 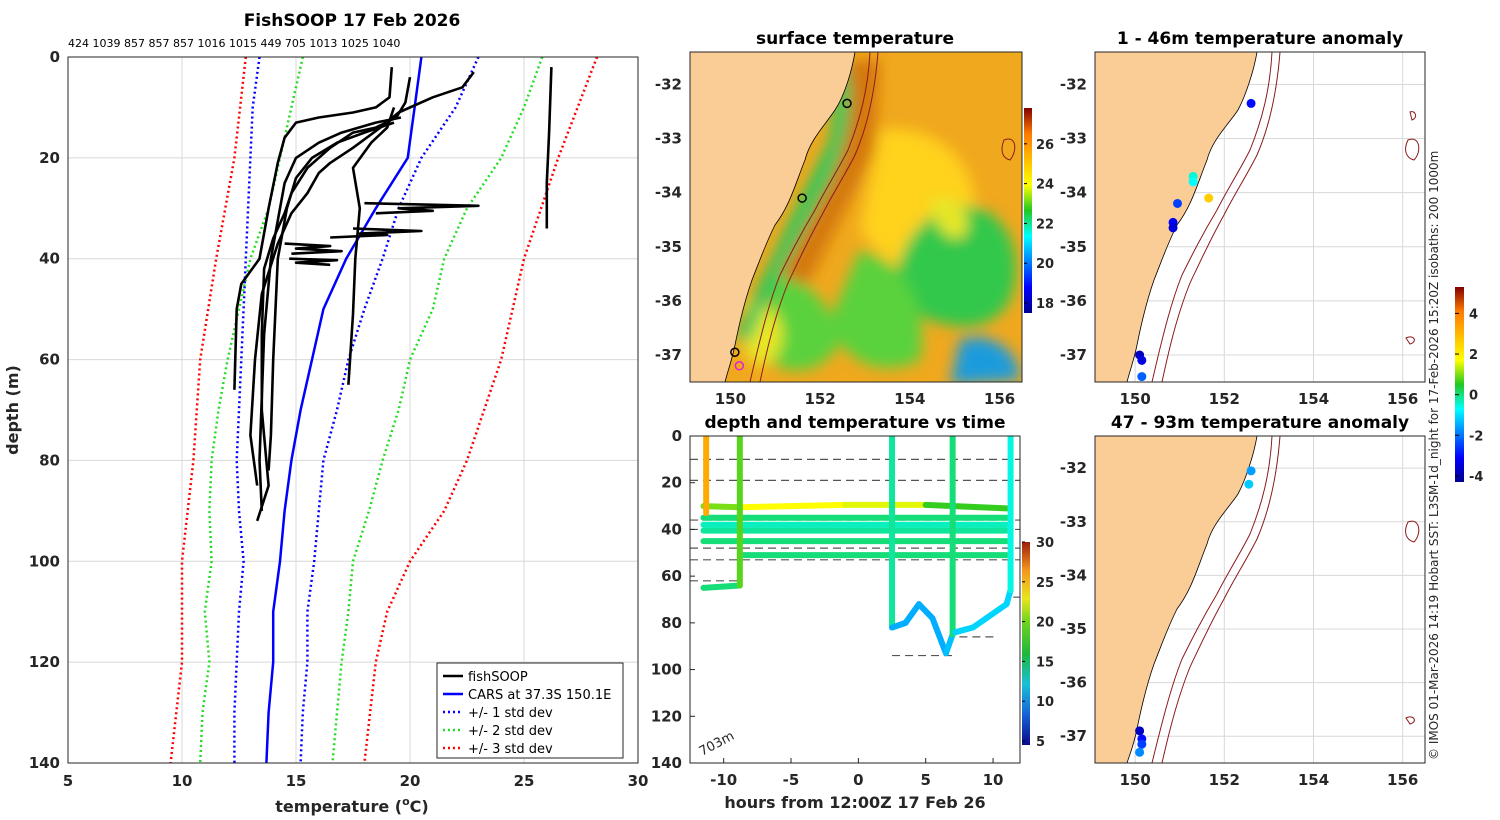 I want to click on anom1-points, so click(x=1195, y=240).